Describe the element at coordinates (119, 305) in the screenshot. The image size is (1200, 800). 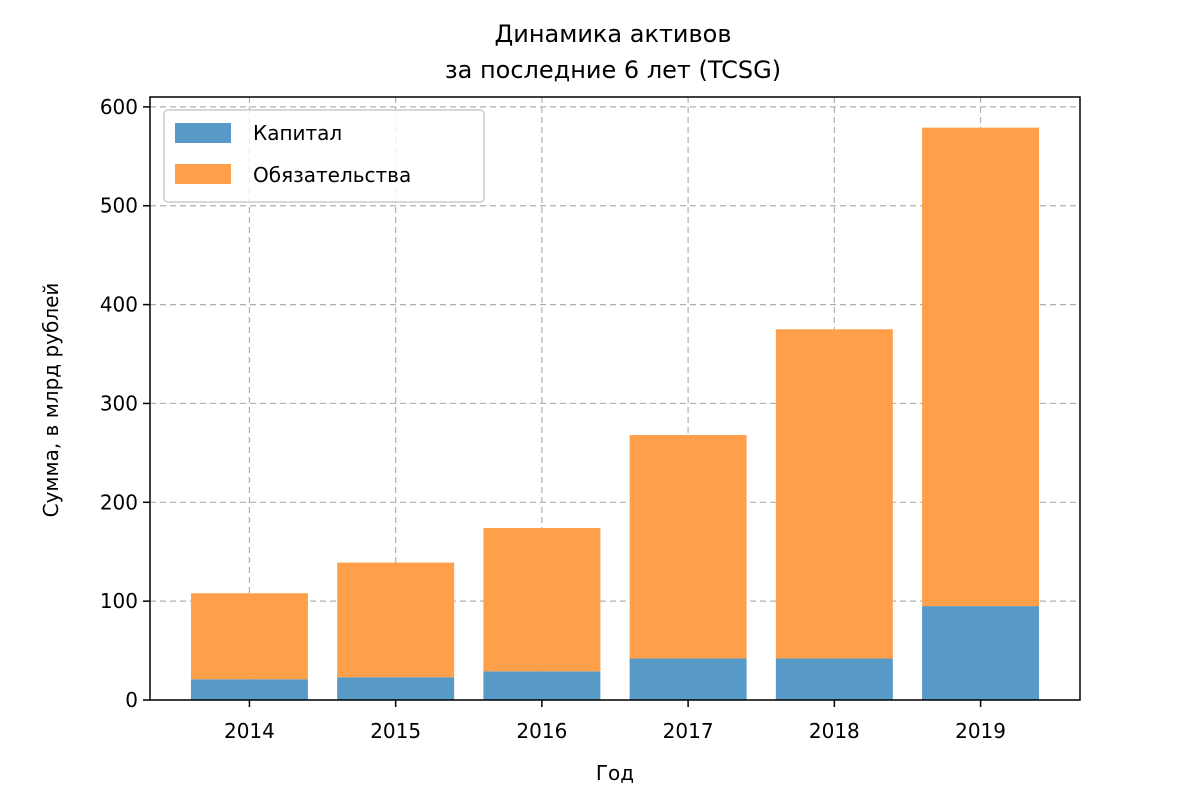
I see `y-tick-label-400: 400` at that location.